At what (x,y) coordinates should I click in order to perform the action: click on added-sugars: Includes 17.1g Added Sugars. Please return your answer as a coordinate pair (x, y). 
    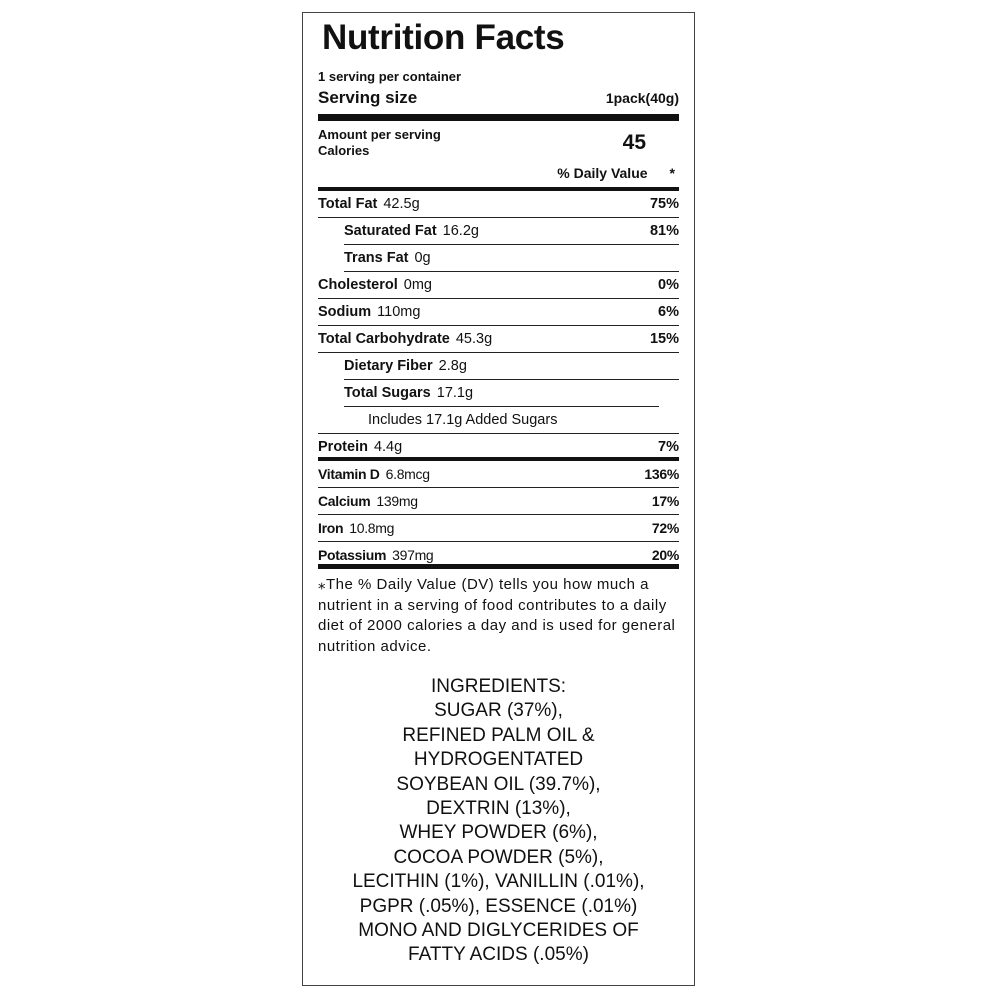
    Looking at the image, I should click on (498, 420).